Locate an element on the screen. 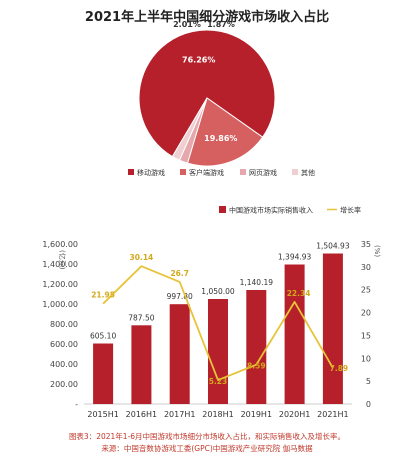  y-tick-right: 30 is located at coordinates (366, 267).